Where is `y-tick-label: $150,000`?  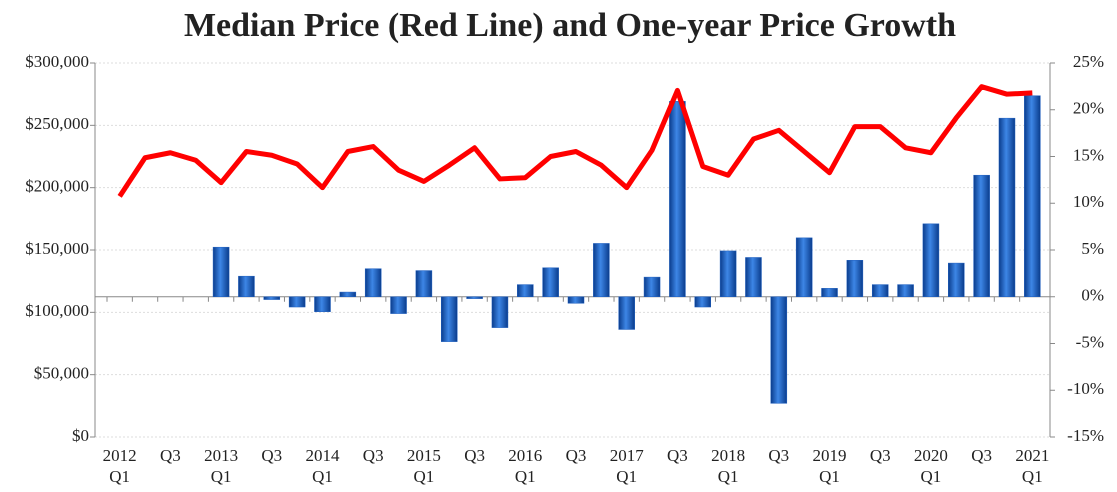 y-tick-label: $150,000 is located at coordinates (57, 248).